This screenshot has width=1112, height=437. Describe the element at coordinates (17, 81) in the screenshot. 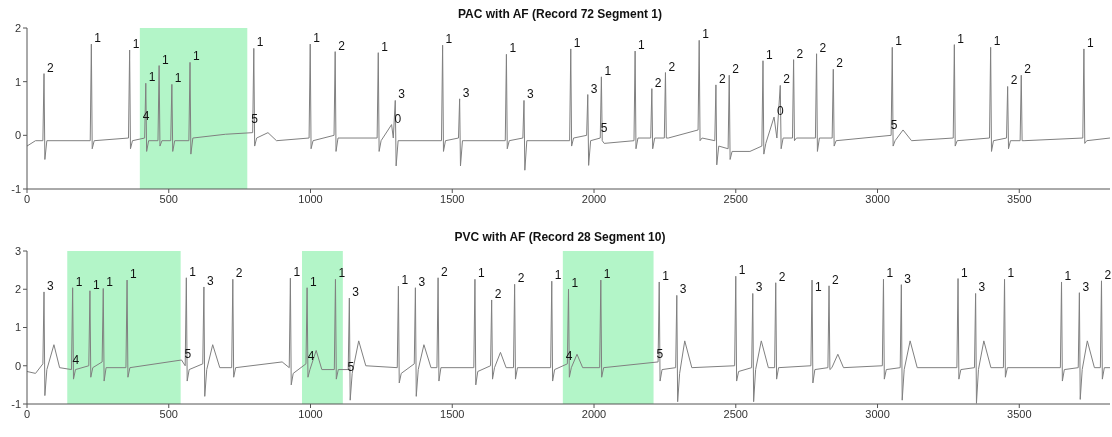

I see `y-tick-label: 1` at that location.